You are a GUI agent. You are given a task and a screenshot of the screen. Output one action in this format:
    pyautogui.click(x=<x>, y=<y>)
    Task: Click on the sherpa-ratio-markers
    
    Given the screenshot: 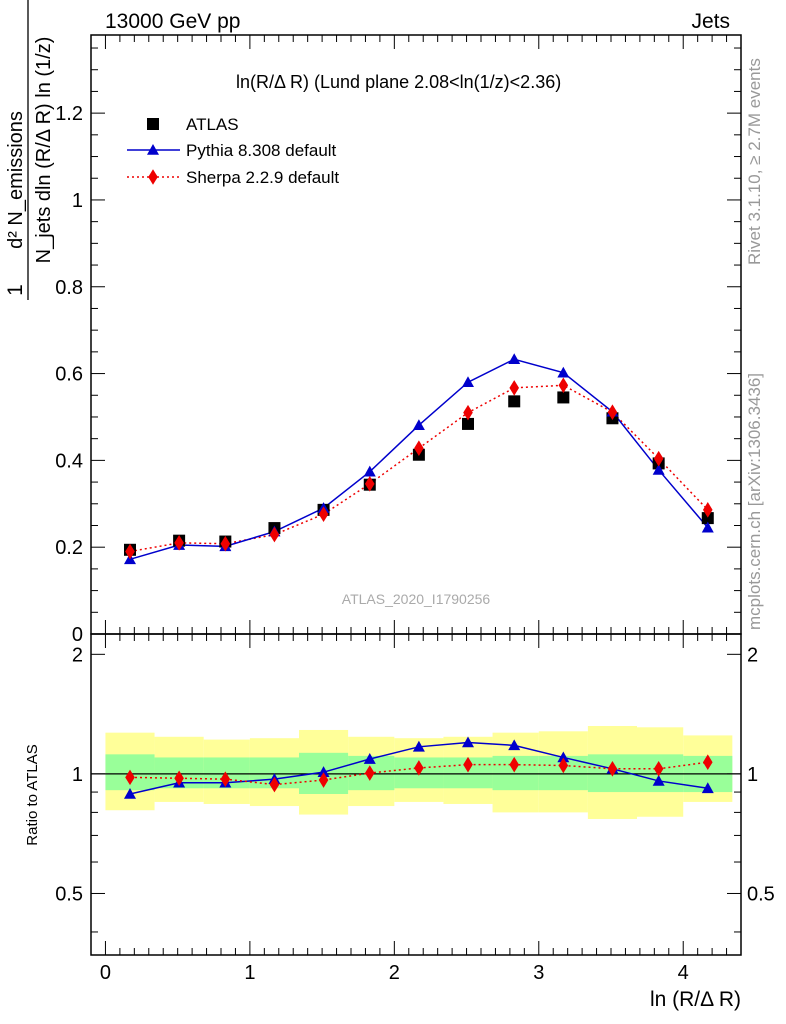 What is the action you would take?
    pyautogui.click(x=419, y=773)
    